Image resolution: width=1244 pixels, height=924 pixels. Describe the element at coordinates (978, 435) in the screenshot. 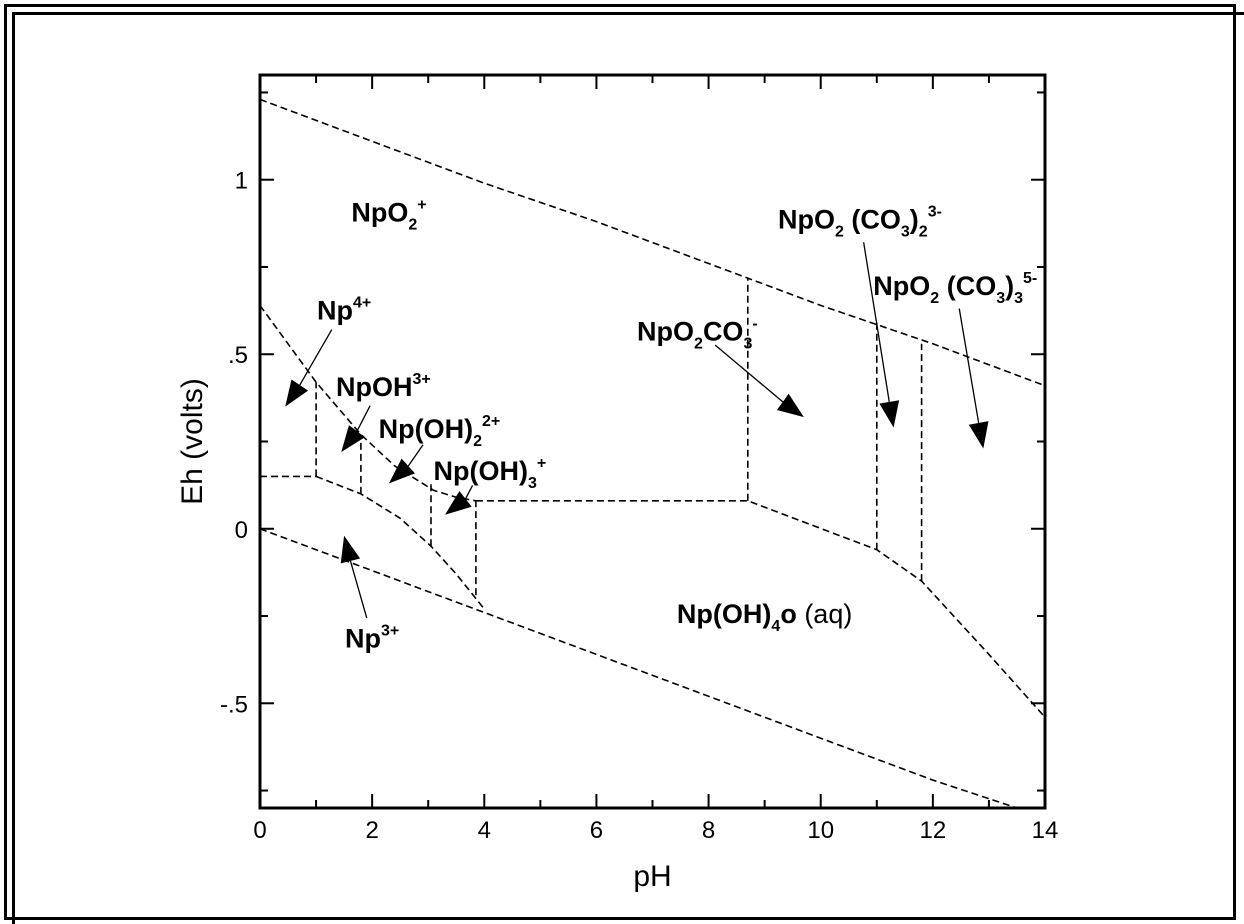

I see `arrow-head-npo2co33` at that location.